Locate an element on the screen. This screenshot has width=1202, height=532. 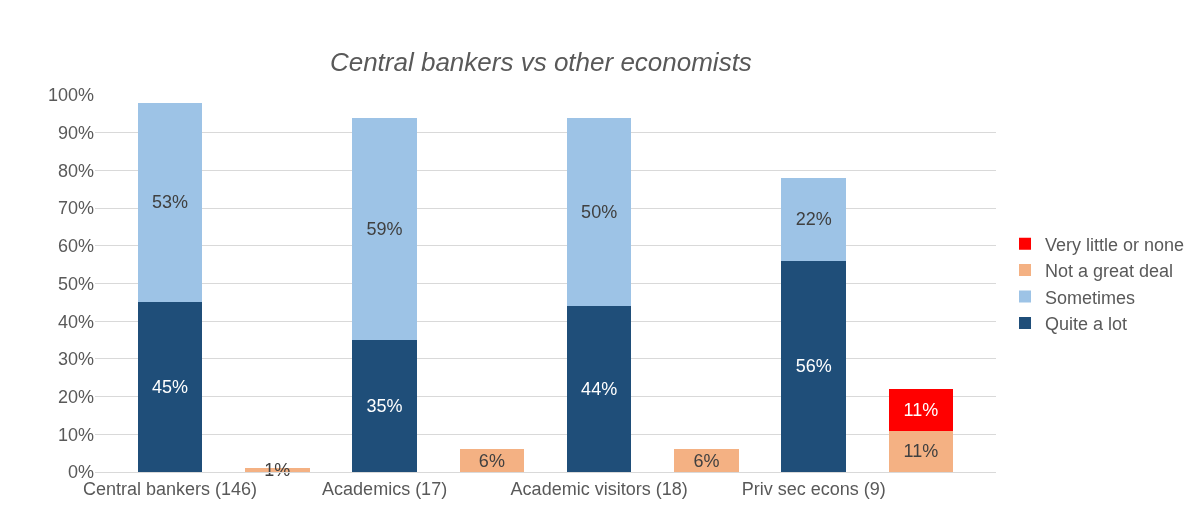
y-tick-label: 30% is located at coordinates (75, 359).